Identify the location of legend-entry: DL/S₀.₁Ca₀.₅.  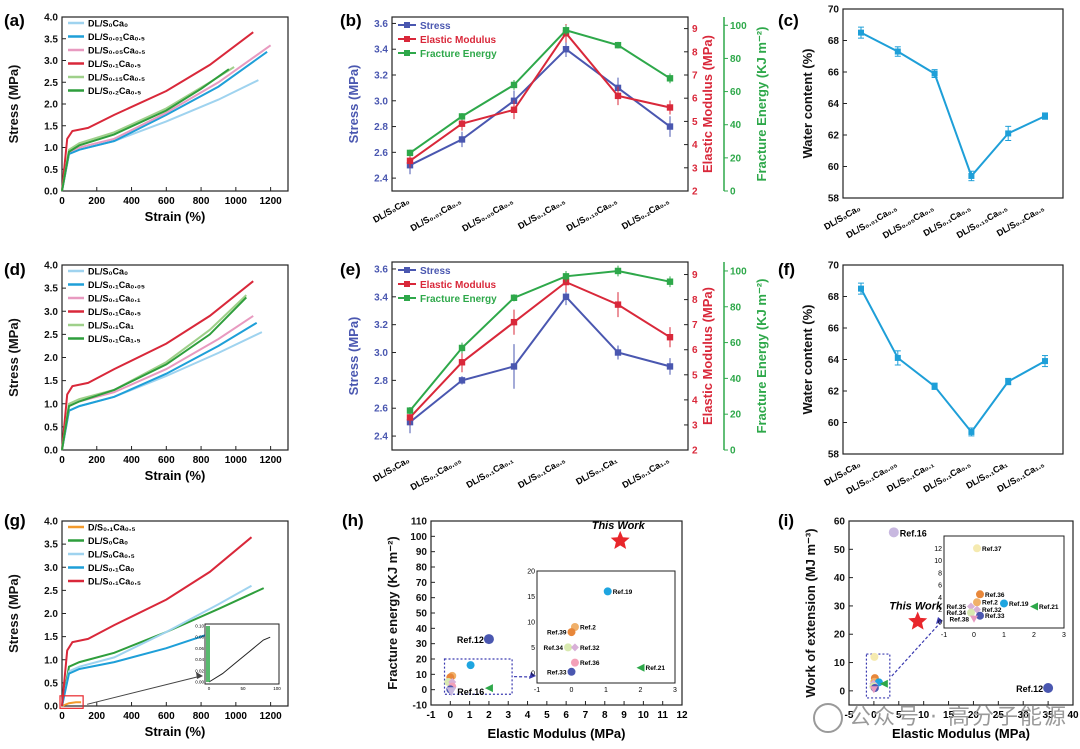
(114, 582).